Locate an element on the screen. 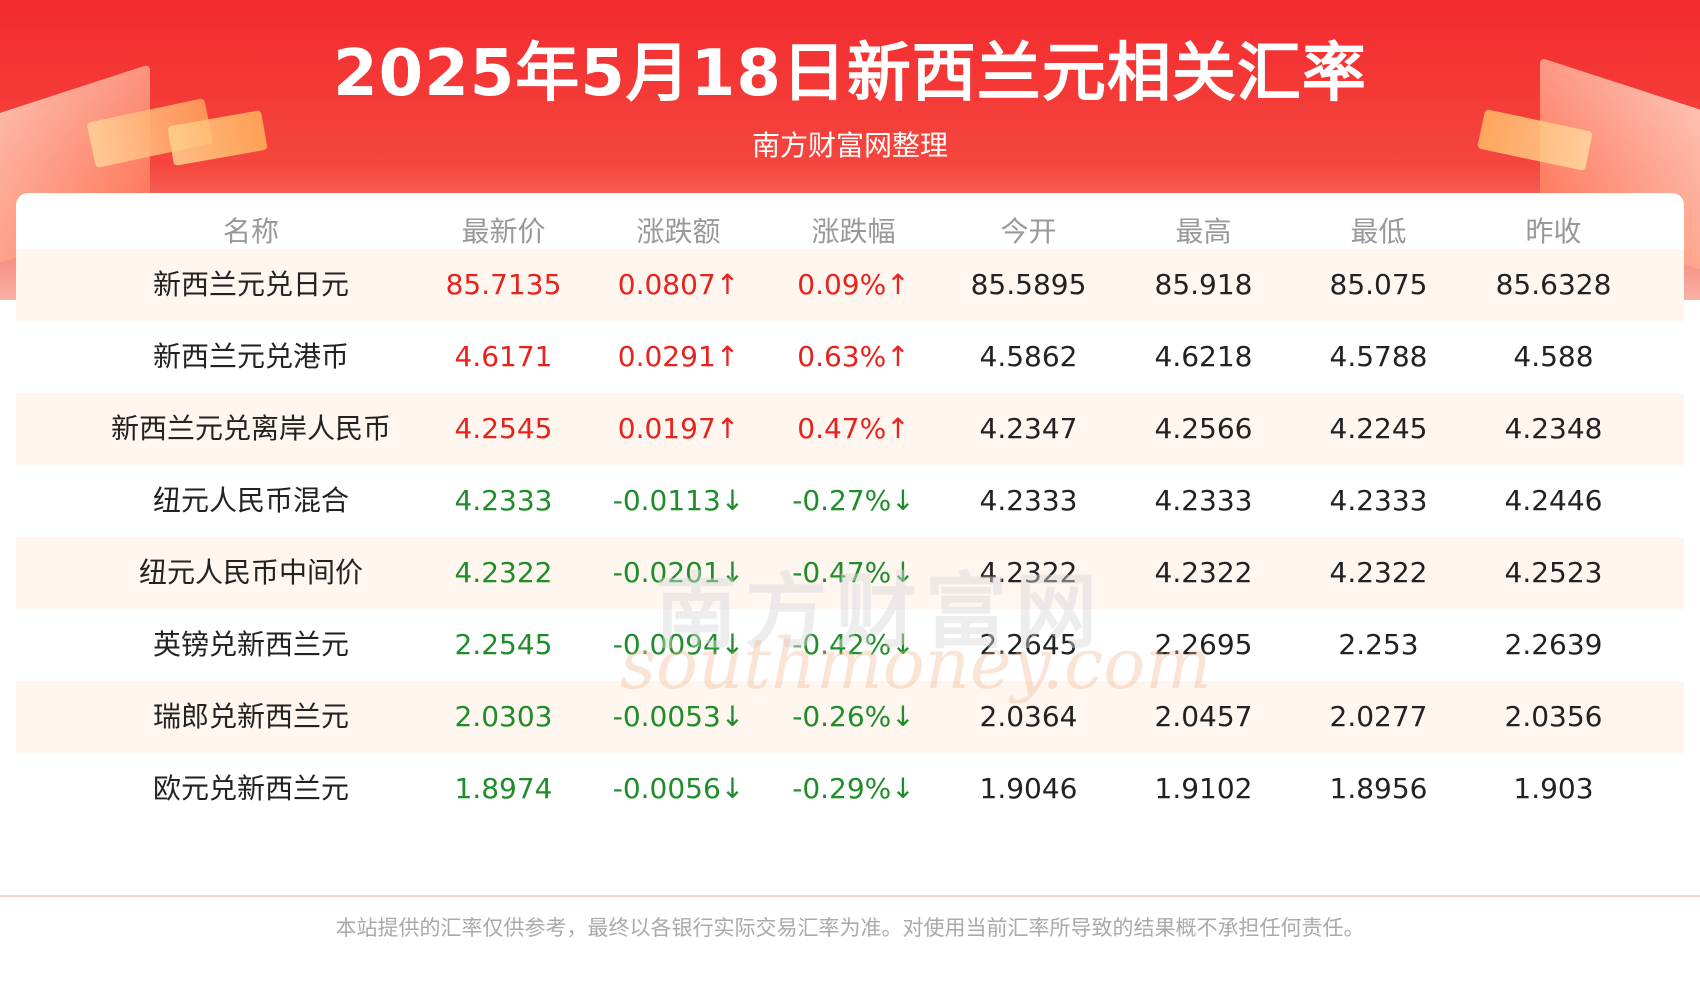 The image size is (1700, 1000). column-header-change-pct: 涨跌幅 is located at coordinates (853, 231).